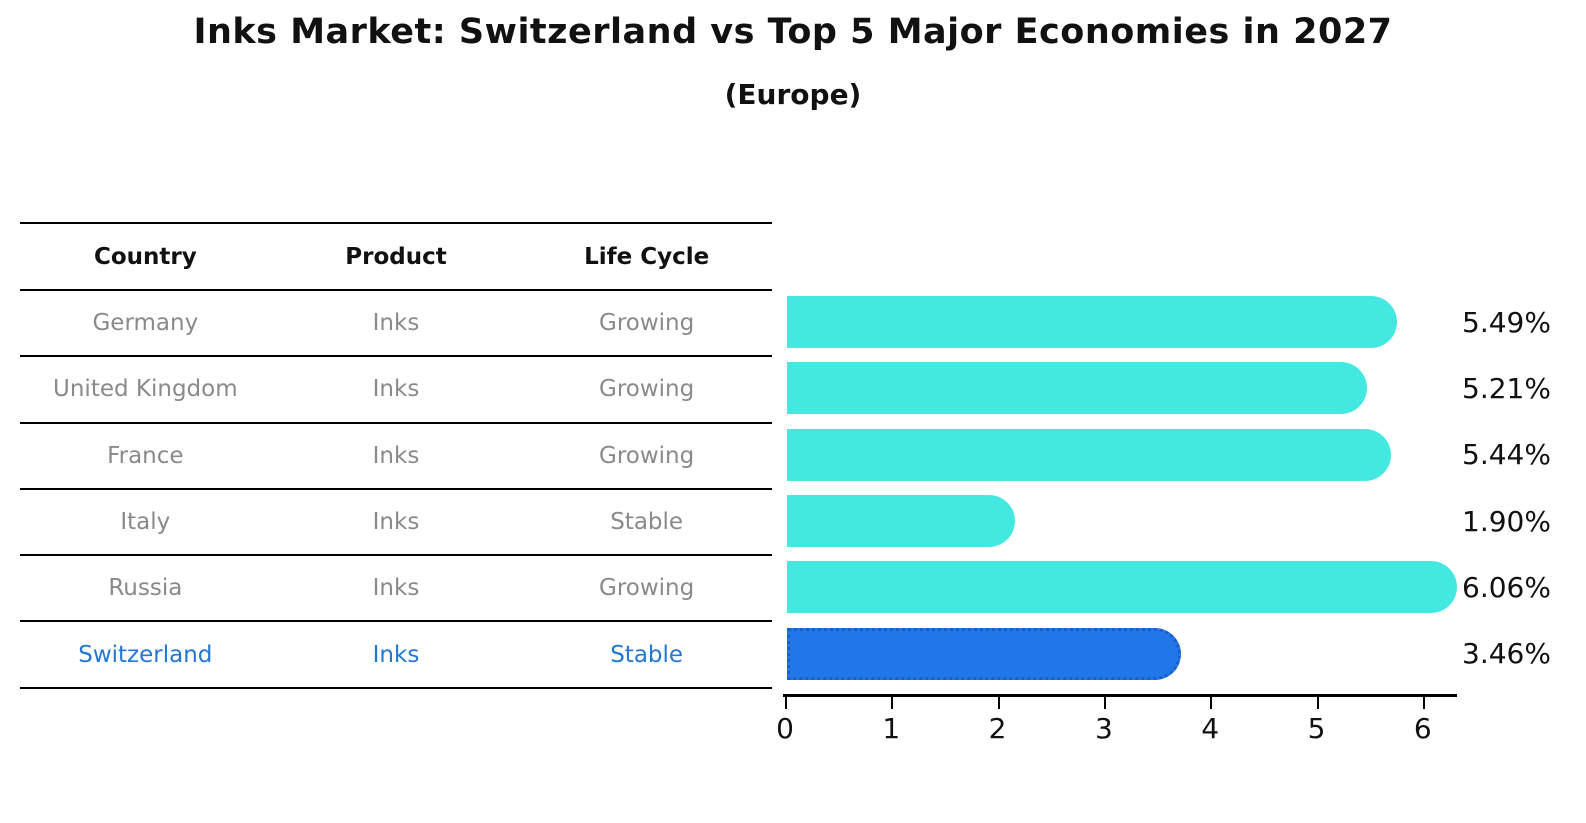  Describe the element at coordinates (1210, 728) in the screenshot. I see `x-axis-tick-label: 4` at that location.